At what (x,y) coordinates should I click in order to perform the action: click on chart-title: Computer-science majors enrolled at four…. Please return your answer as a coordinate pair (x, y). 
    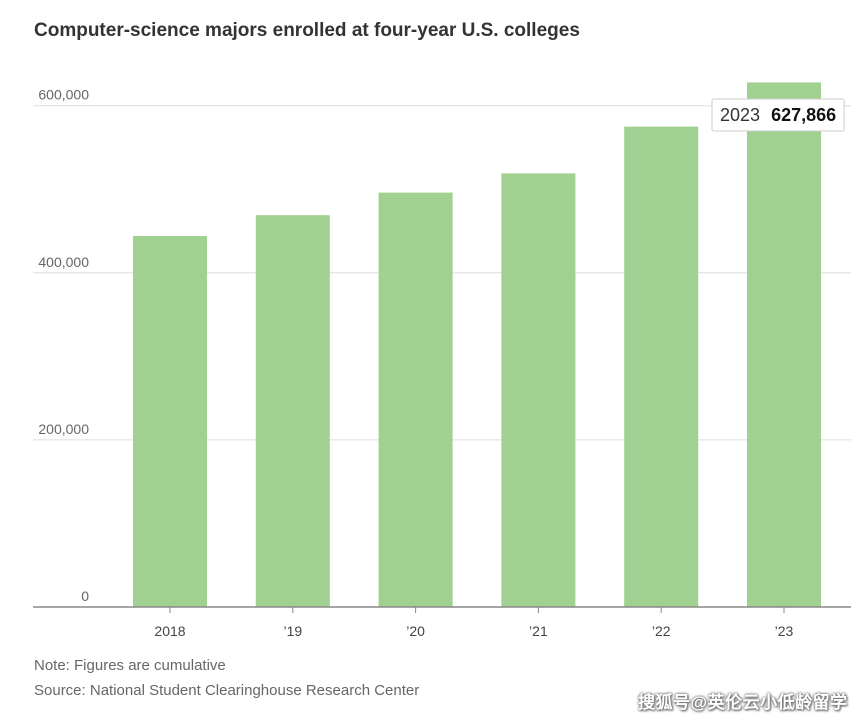
    Looking at the image, I should click on (307, 30).